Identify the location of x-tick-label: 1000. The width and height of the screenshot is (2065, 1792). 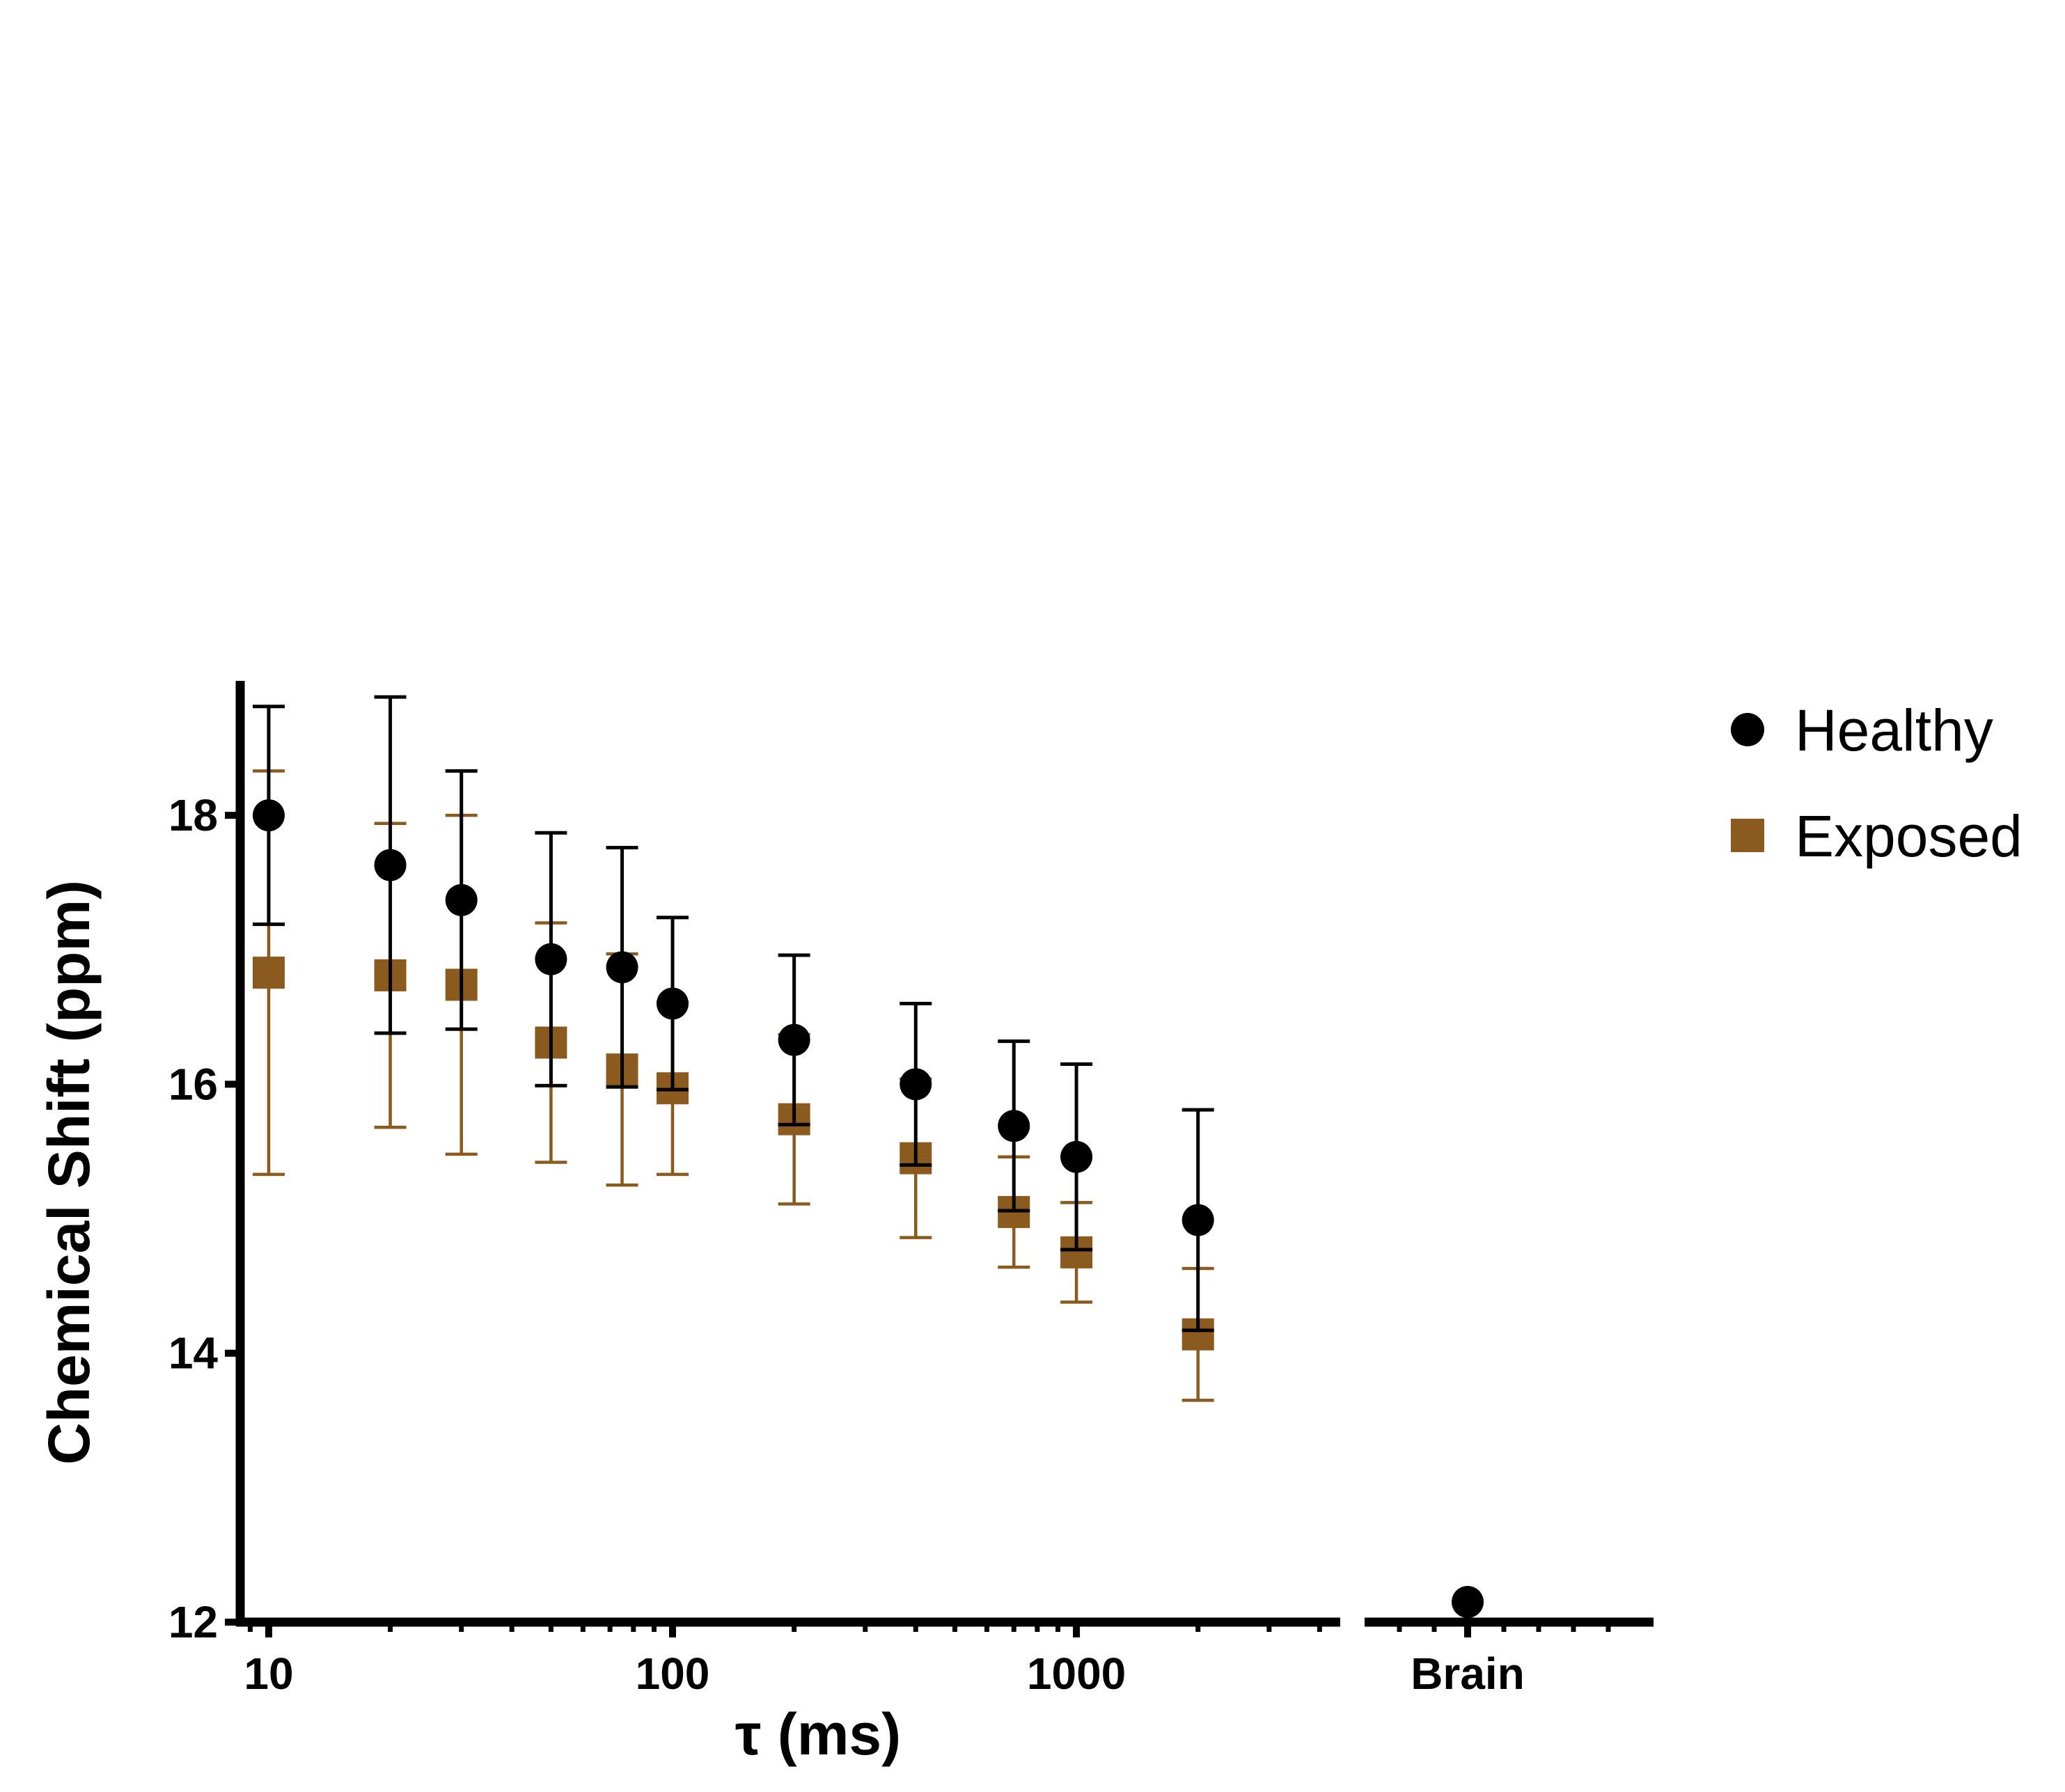
(1076, 1674).